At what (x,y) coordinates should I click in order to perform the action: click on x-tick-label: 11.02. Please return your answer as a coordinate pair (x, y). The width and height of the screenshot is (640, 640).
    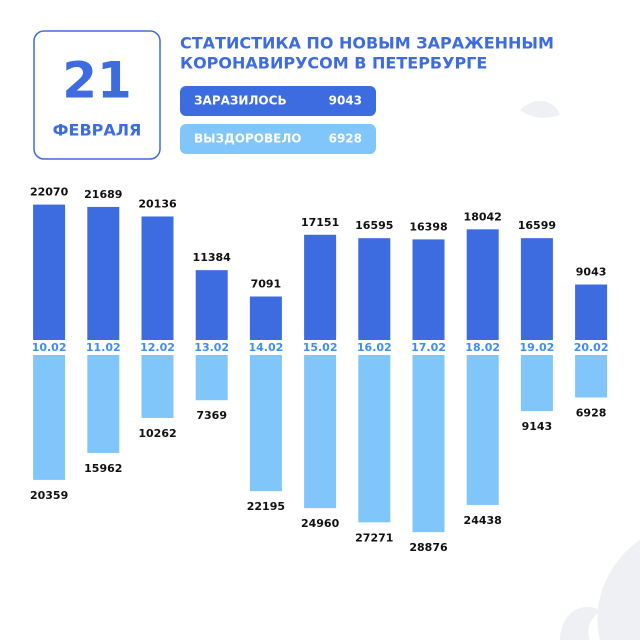
    Looking at the image, I should click on (103, 347).